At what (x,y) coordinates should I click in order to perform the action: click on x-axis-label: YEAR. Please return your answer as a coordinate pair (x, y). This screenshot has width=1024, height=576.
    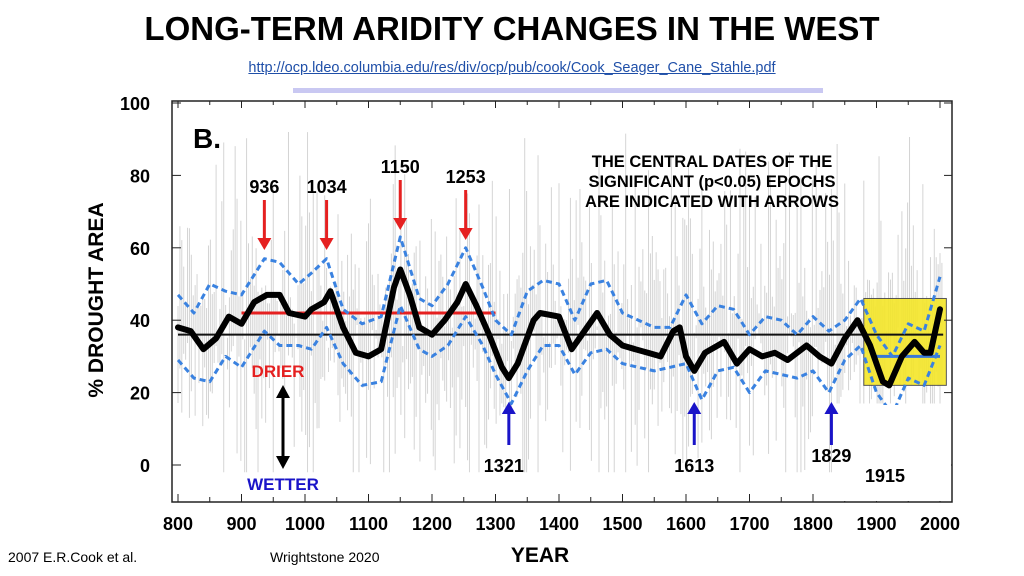
    Looking at the image, I should click on (540, 555).